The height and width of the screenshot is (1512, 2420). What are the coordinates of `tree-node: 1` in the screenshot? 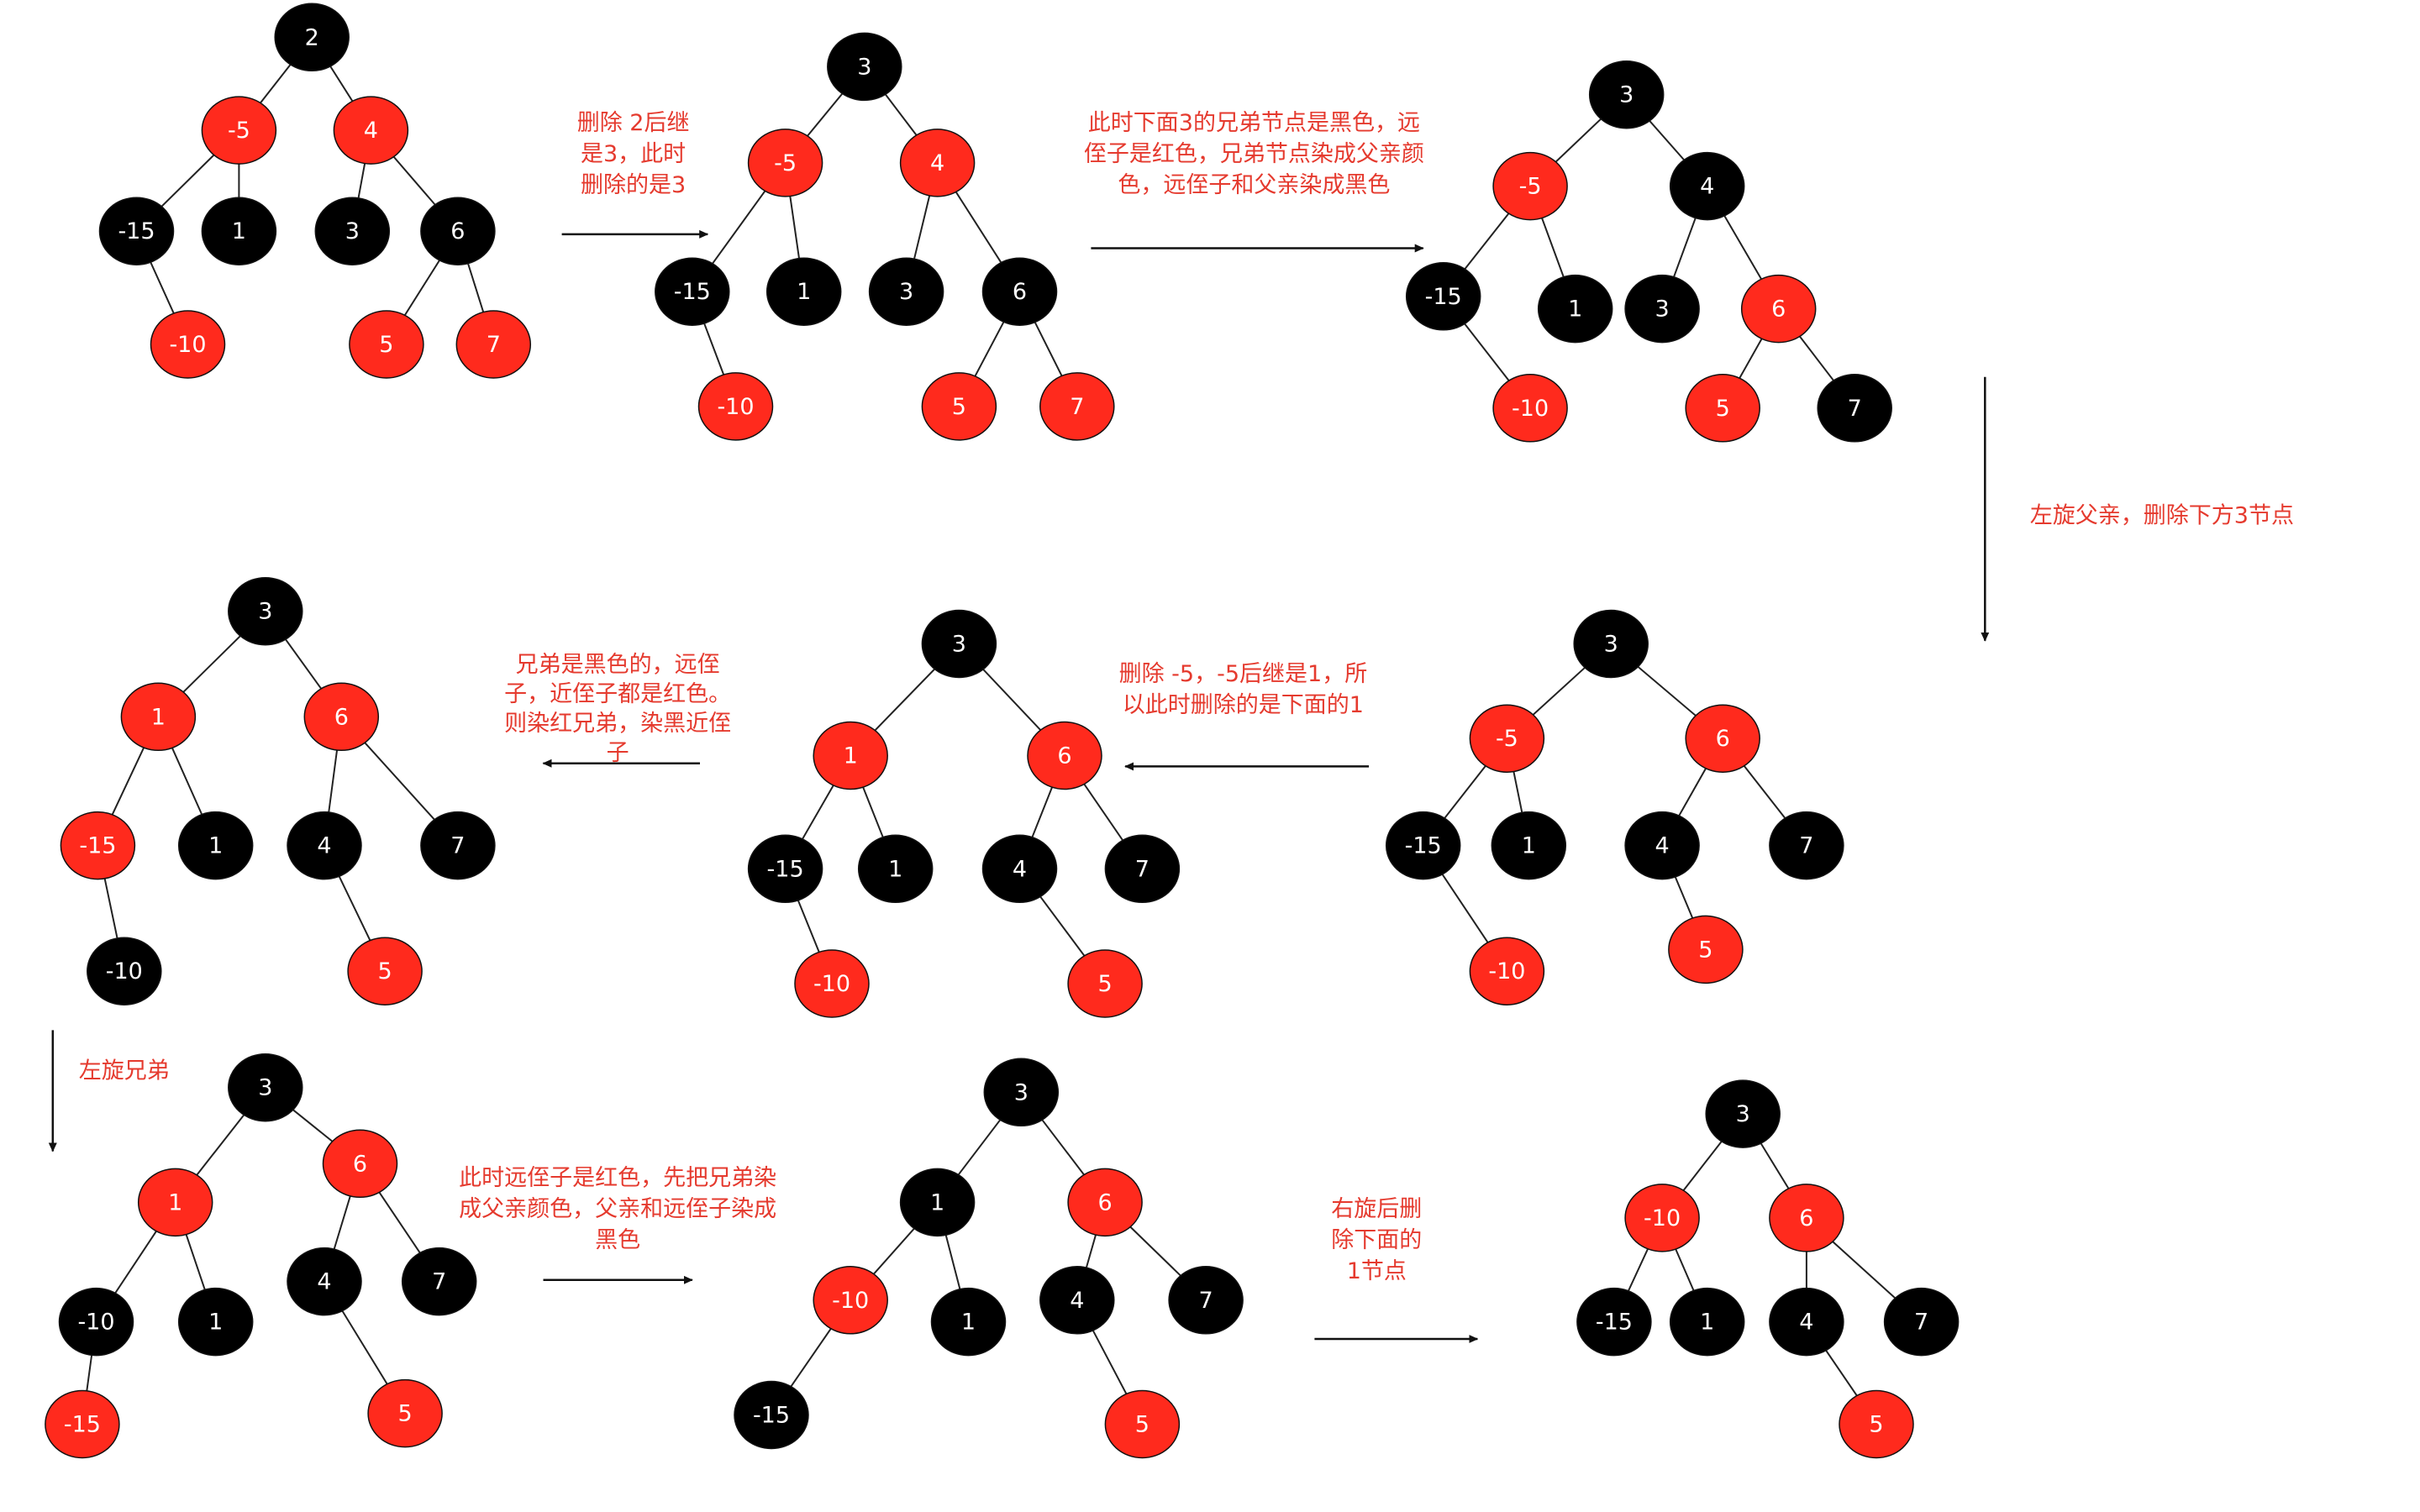 It's located at (216, 845).